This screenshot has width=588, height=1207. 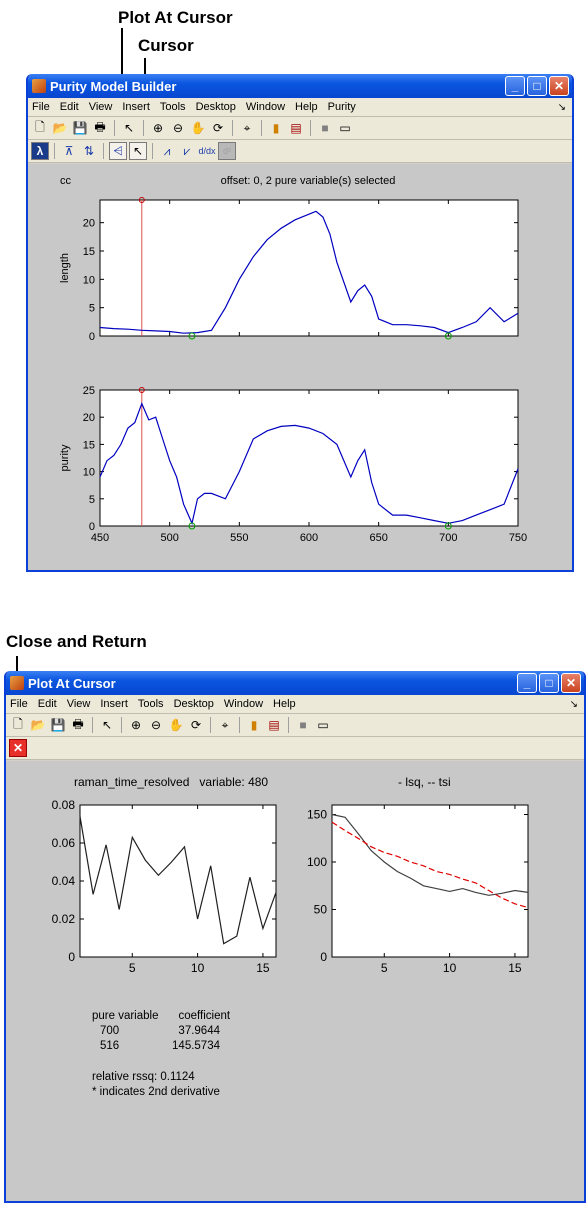 I want to click on derivative-disabled-icon: d², so click(x=227, y=151).